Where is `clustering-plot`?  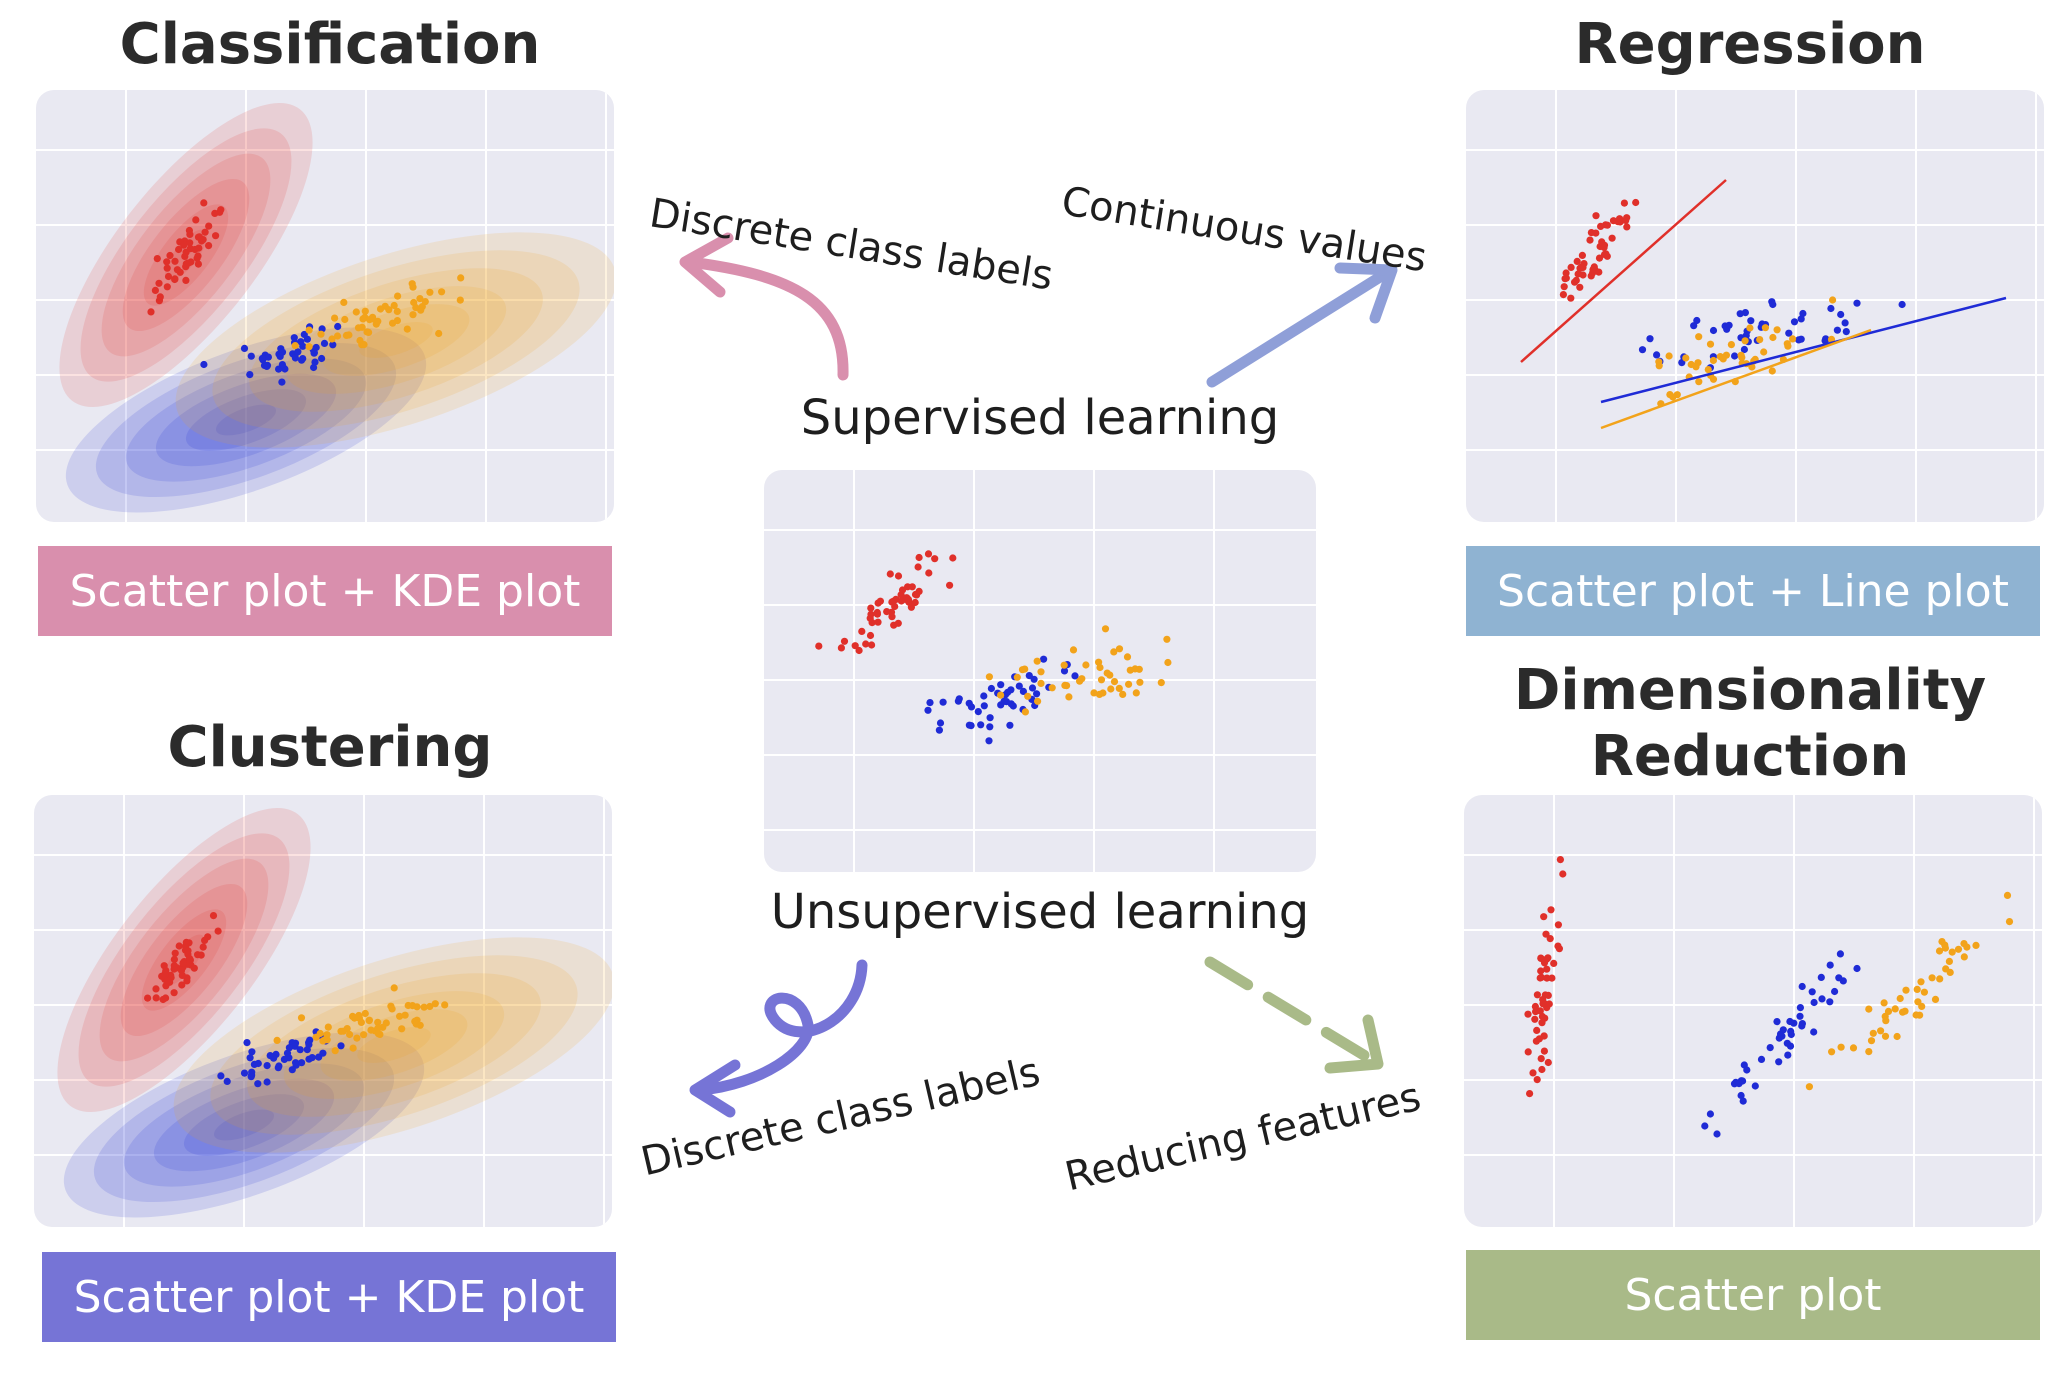
clustering-plot is located at coordinates (323, 1011).